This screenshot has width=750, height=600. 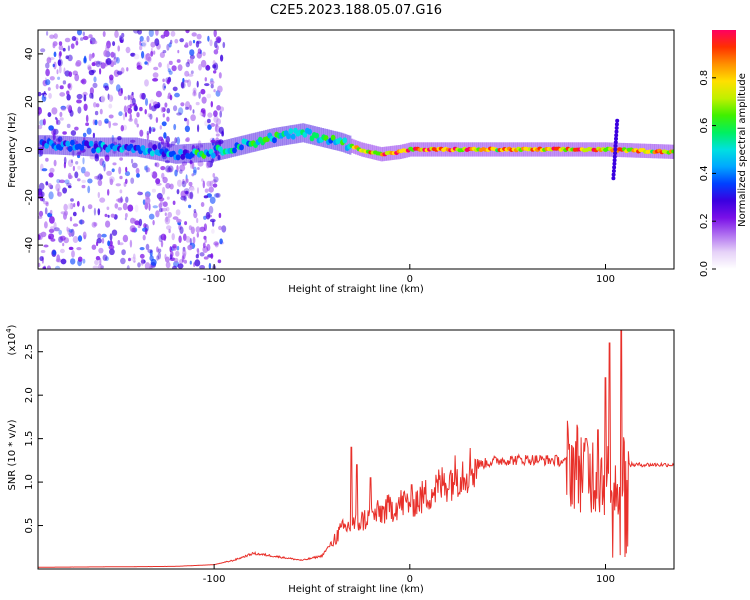 What do you see at coordinates (214, 579) in the screenshot?
I see `snr-x-tick-label: -100` at bounding box center [214, 579].